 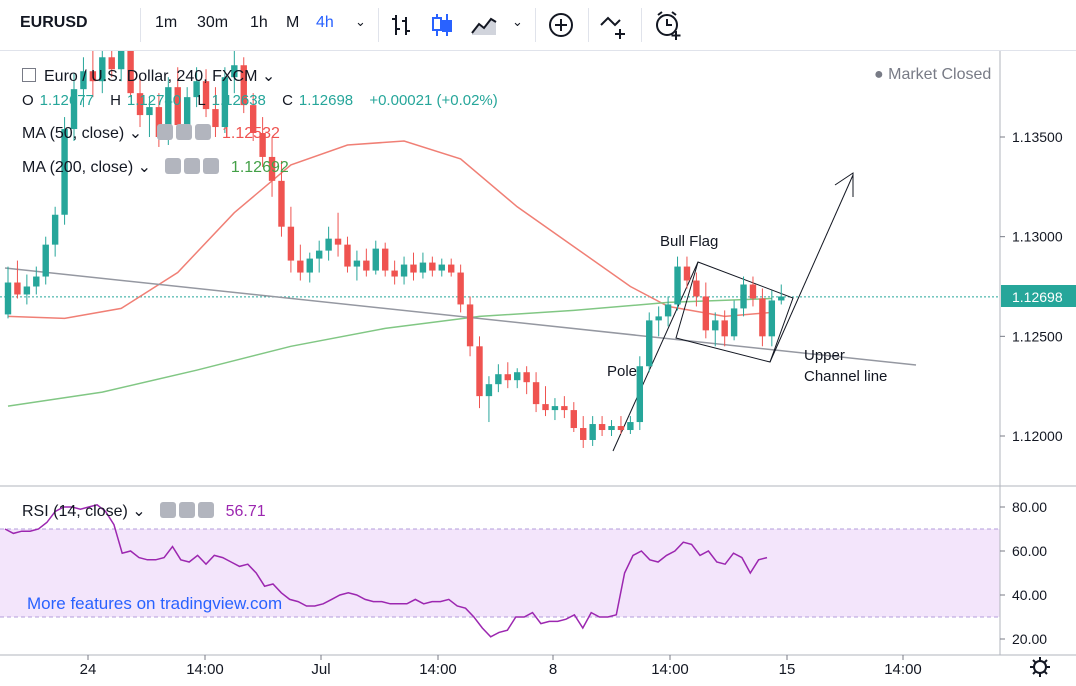 What do you see at coordinates (148, 76) in the screenshot?
I see `symbol-legend: Euro / U.S. Dollar, 240, FXCM ⌄` at bounding box center [148, 76].